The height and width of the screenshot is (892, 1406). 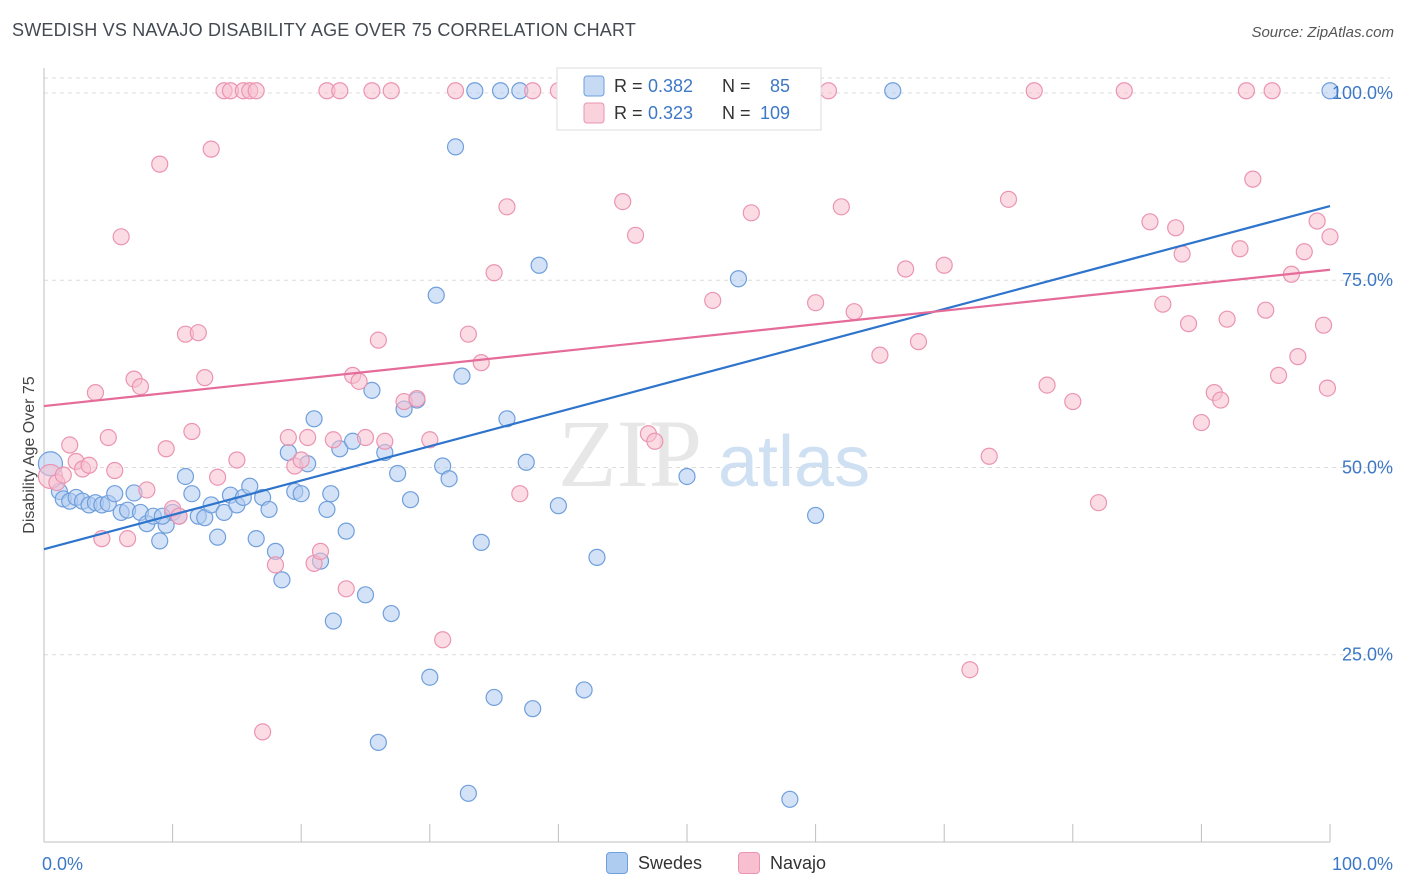 I want to click on y-tick-label: 100.0%, so click(x=1362, y=93).